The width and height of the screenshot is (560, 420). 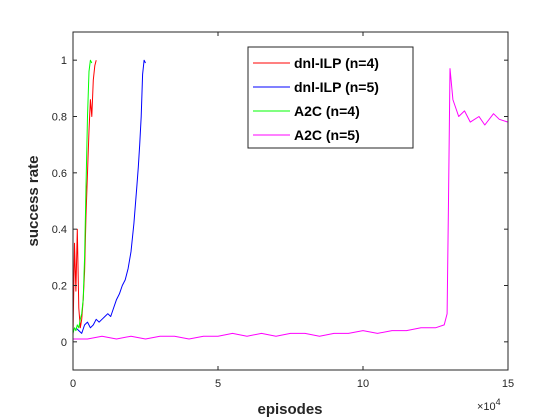 I want to click on x-axis-exponent: ×10⁴, so click(x=489, y=405).